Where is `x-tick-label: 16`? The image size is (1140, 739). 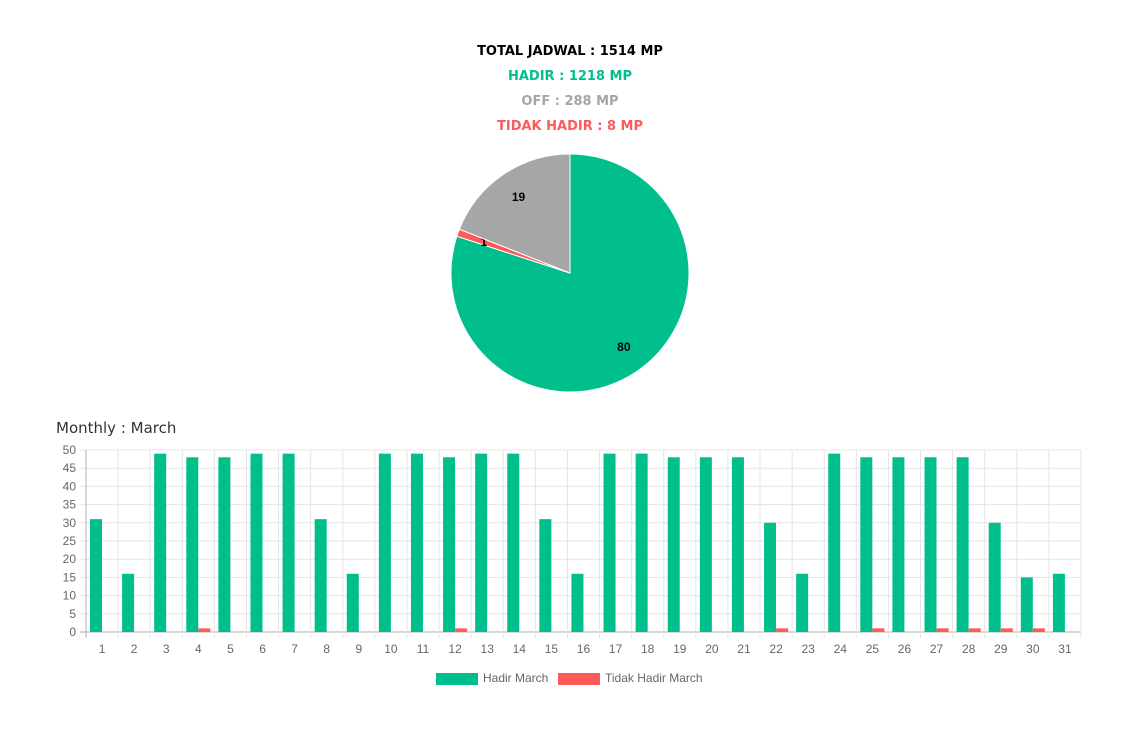
x-tick-label: 16 is located at coordinates (584, 649).